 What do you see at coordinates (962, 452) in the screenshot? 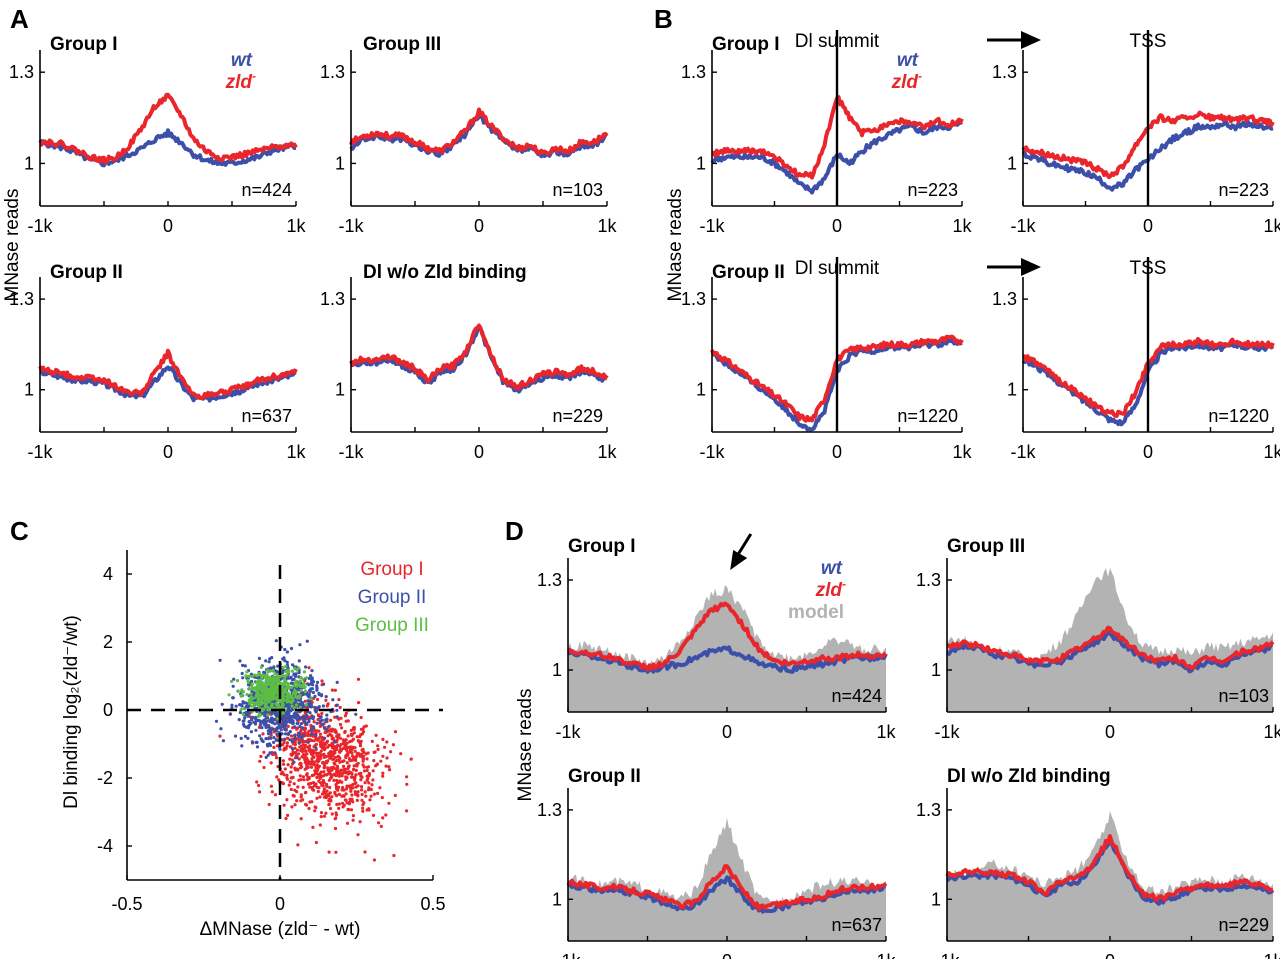
I see `x-tick-label: 1k` at bounding box center [962, 452].